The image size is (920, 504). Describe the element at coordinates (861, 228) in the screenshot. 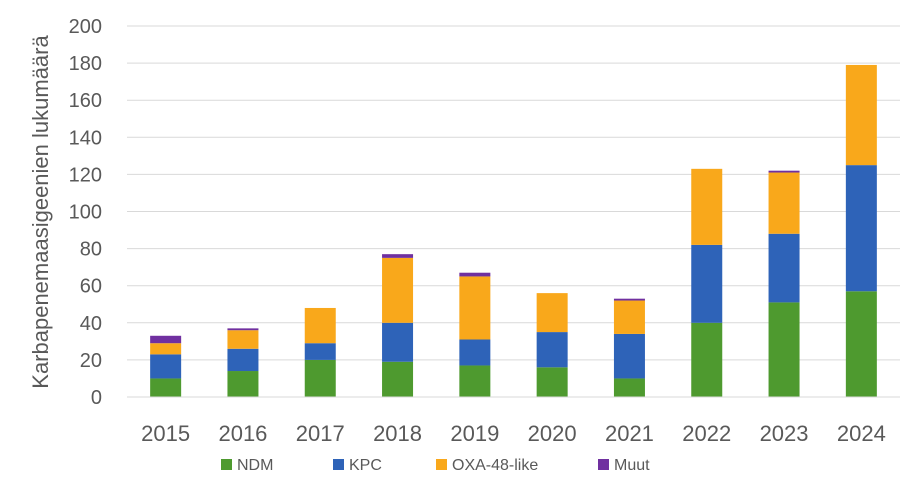

I see `bar-kpc-2024` at that location.